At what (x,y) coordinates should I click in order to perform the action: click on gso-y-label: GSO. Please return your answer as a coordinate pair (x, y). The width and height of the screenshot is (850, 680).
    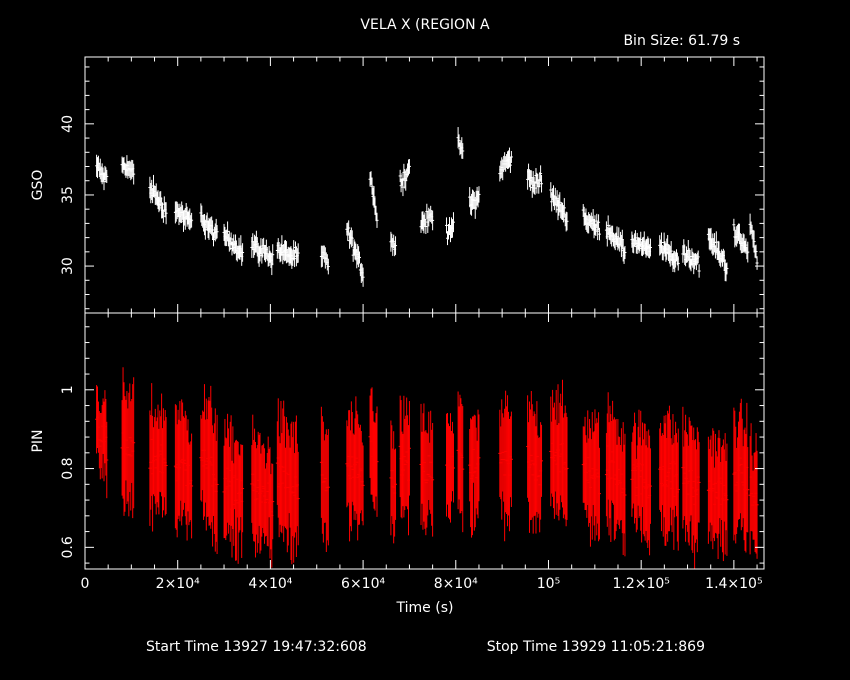
    Looking at the image, I should click on (38, 185).